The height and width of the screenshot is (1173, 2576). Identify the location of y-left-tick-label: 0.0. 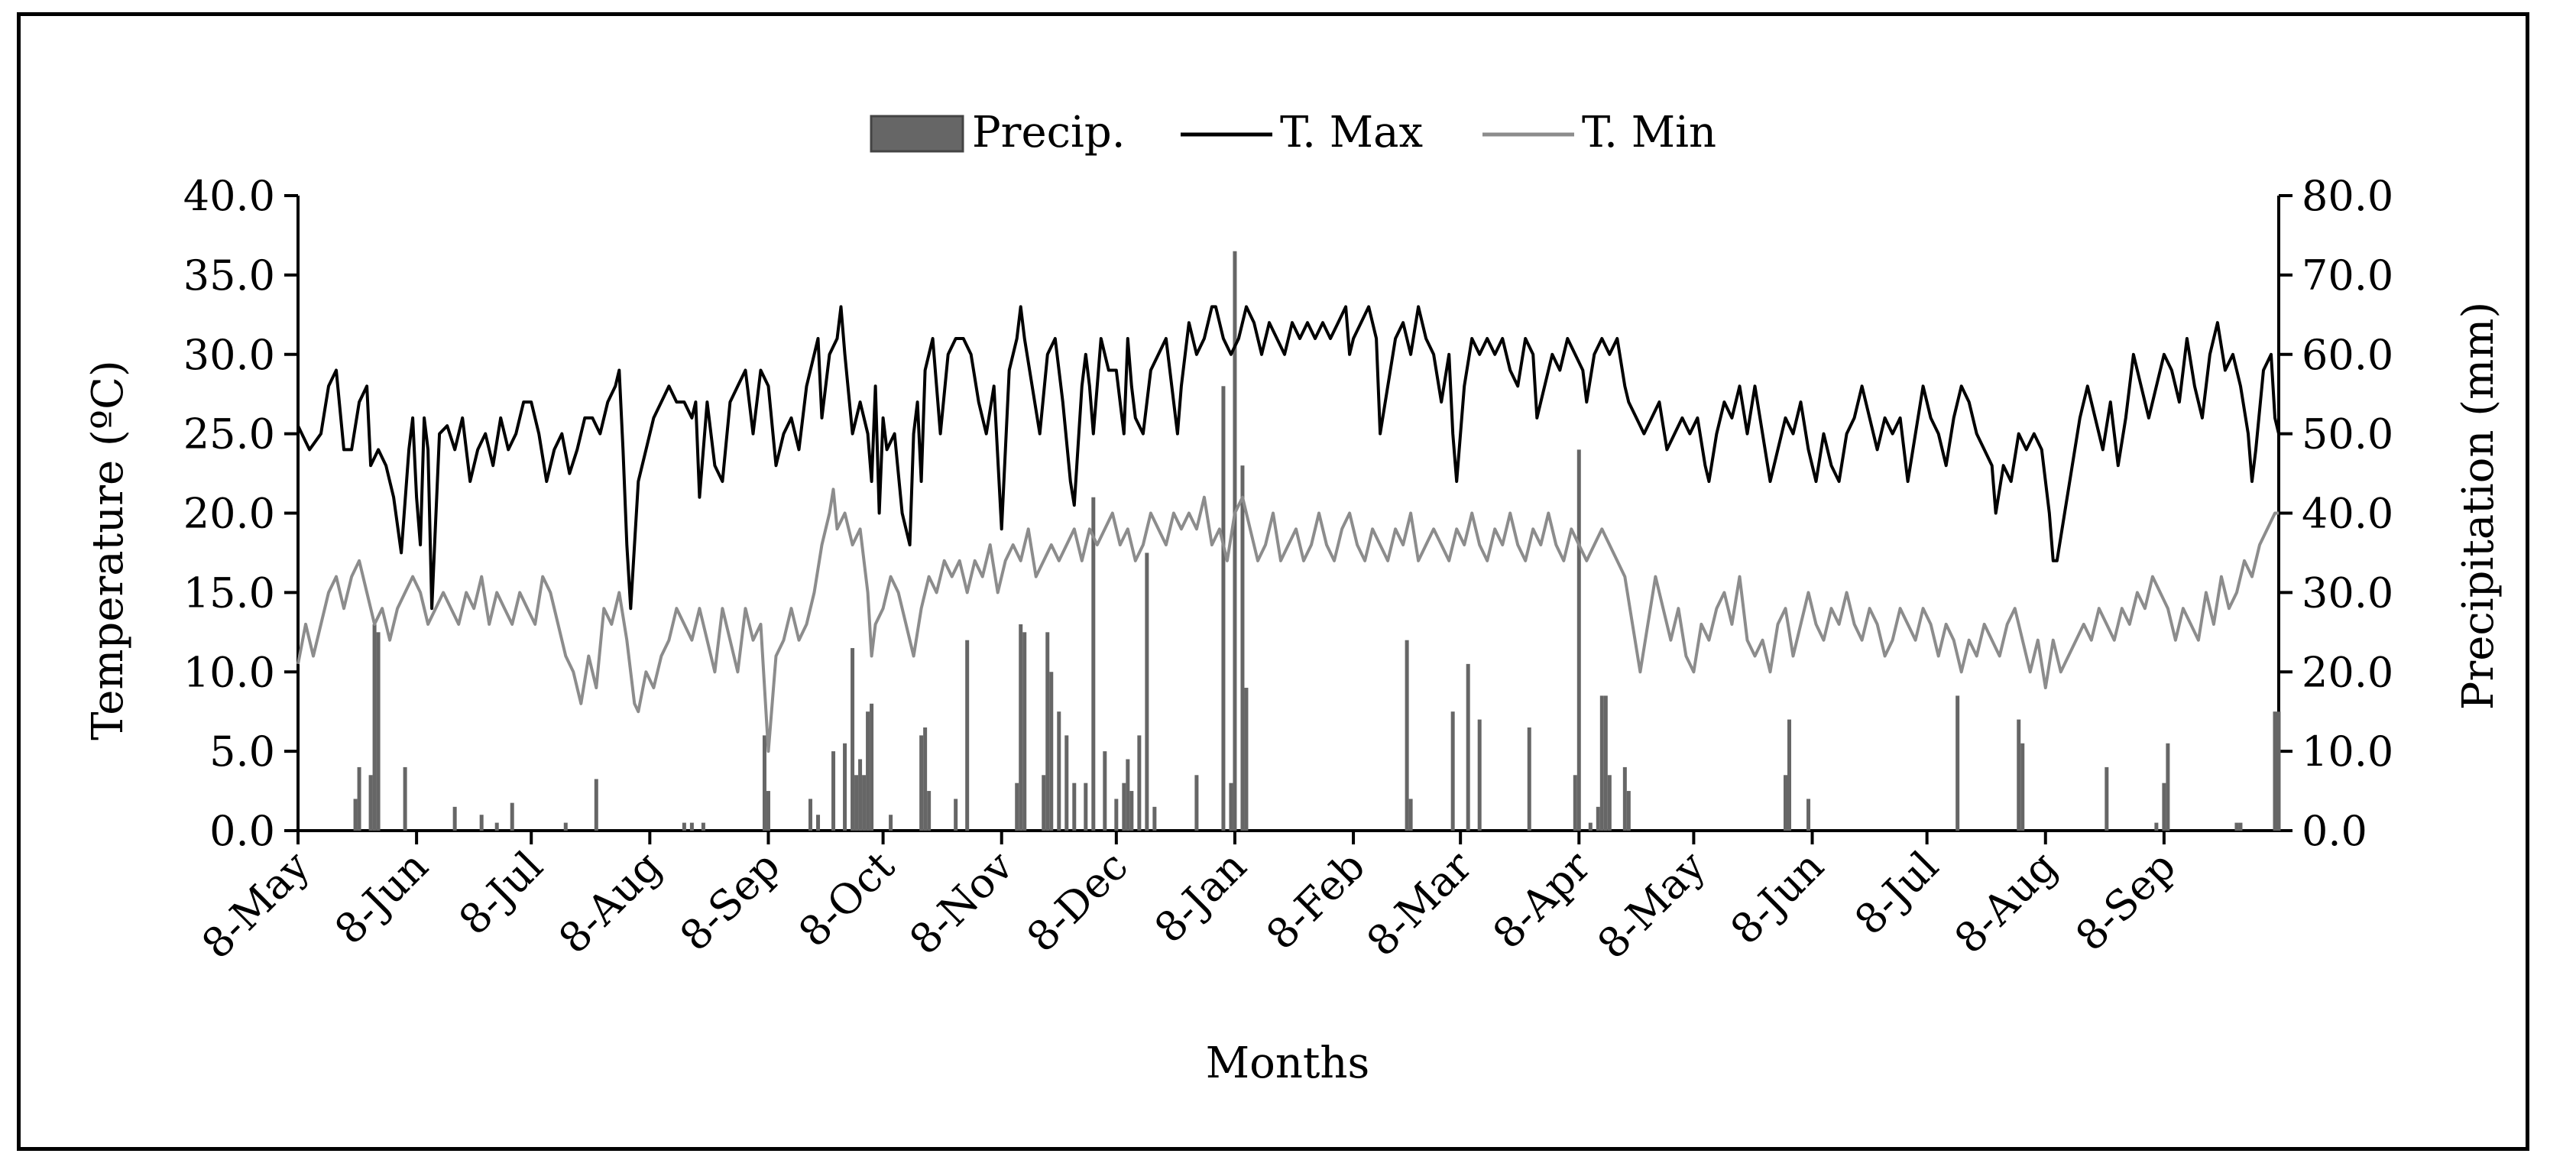
(242, 831).